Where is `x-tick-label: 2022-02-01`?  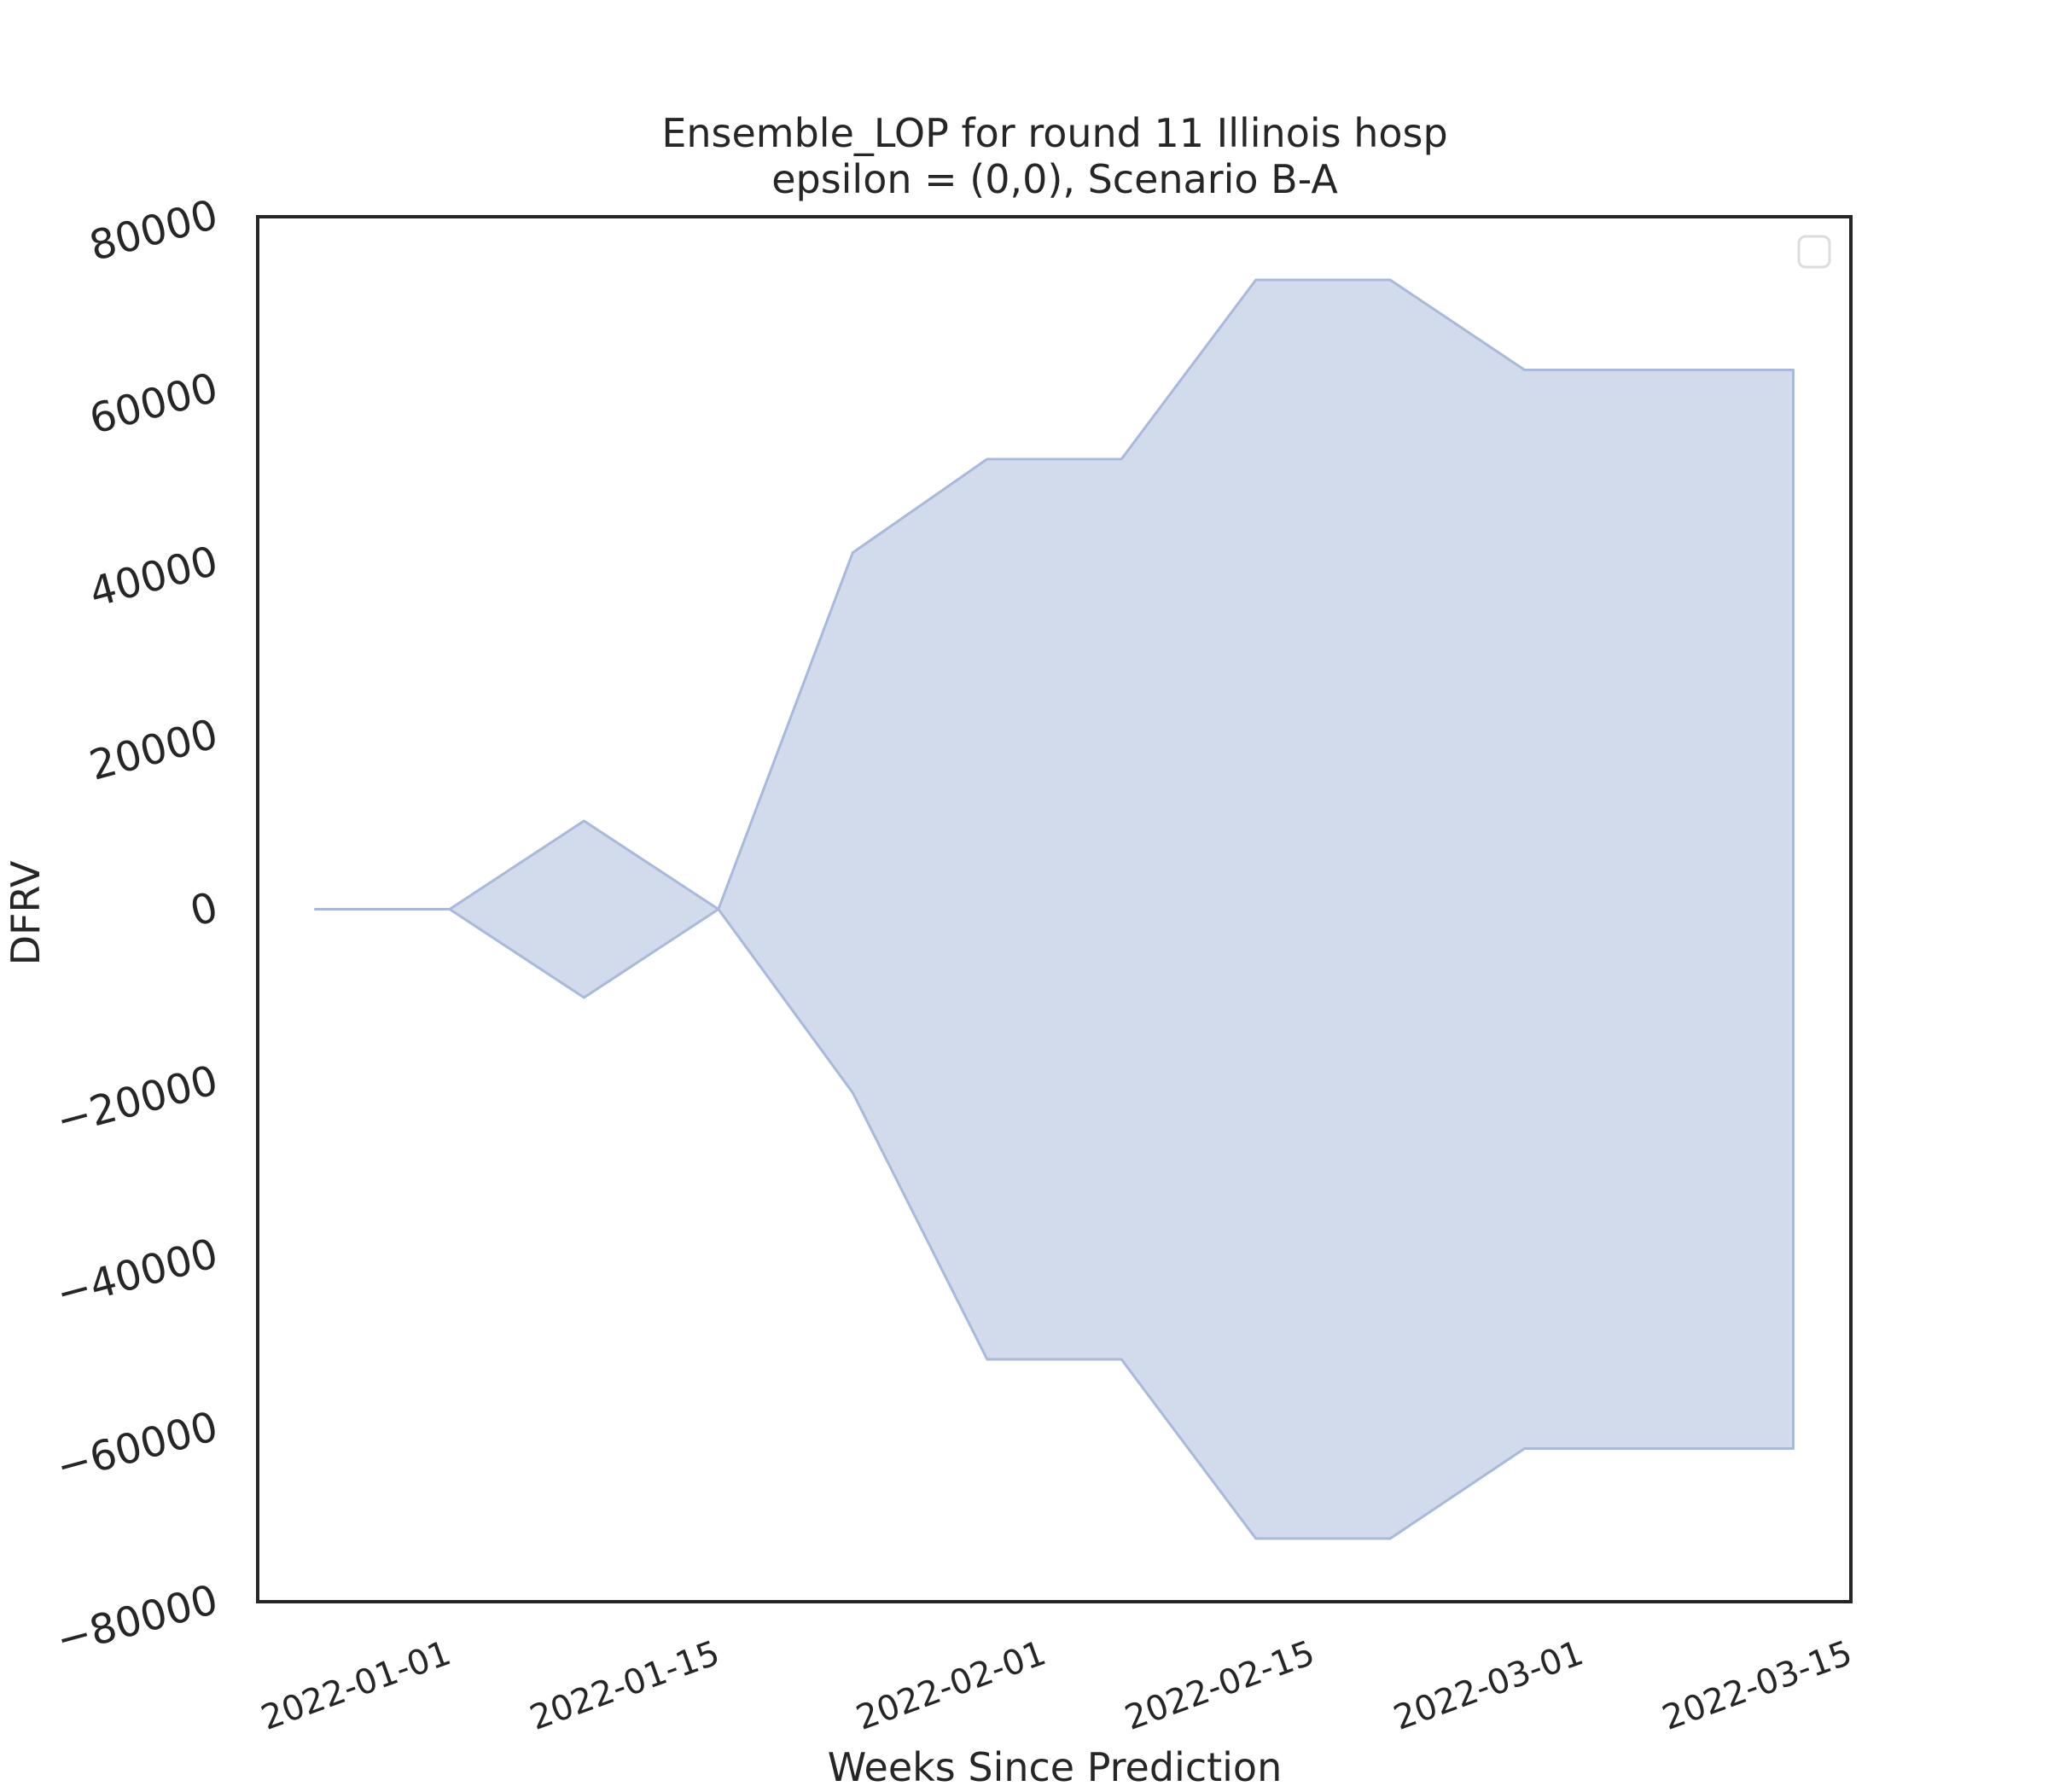 x-tick-label: 2022-02-01 is located at coordinates (952, 1685).